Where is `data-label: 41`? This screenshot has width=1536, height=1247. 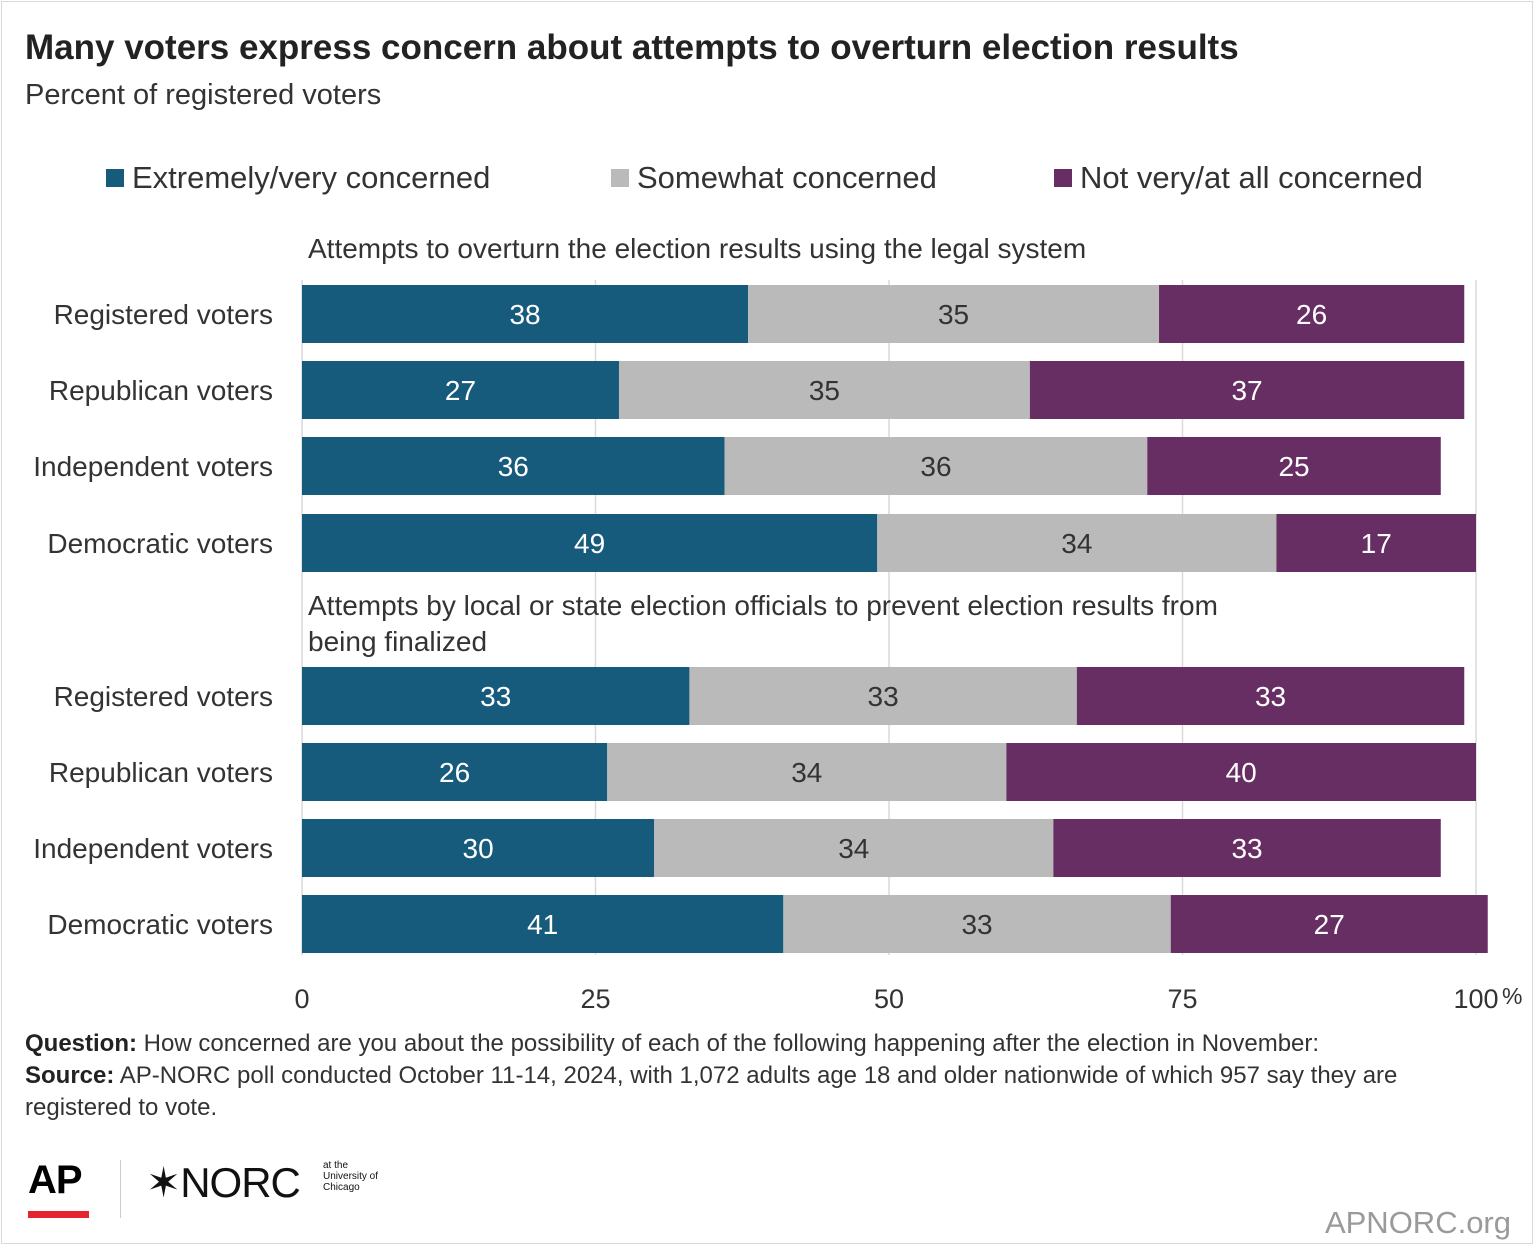 data-label: 41 is located at coordinates (542, 924).